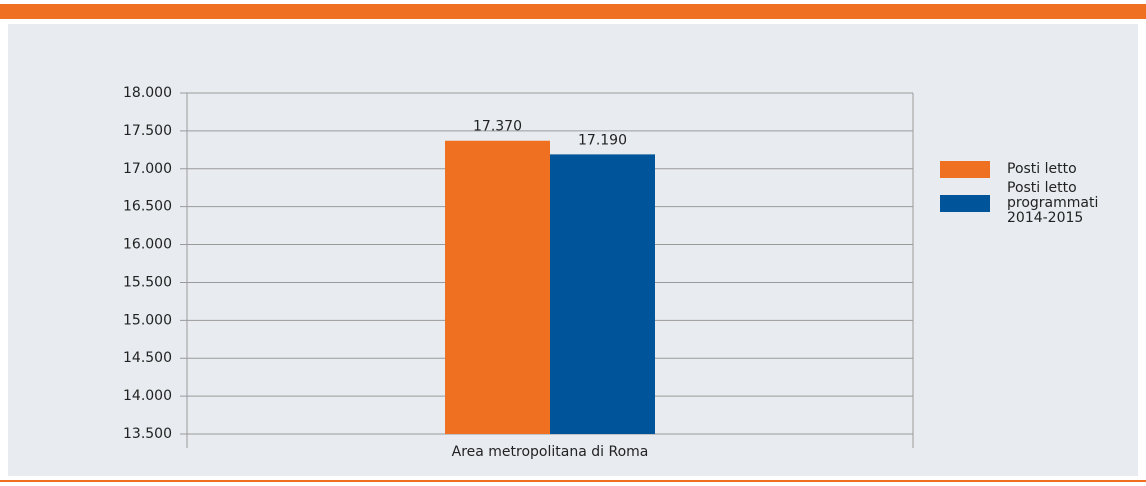  Describe the element at coordinates (1053, 202) in the screenshot. I see `legend-label: Posti letto programmati 2014-2015` at that location.